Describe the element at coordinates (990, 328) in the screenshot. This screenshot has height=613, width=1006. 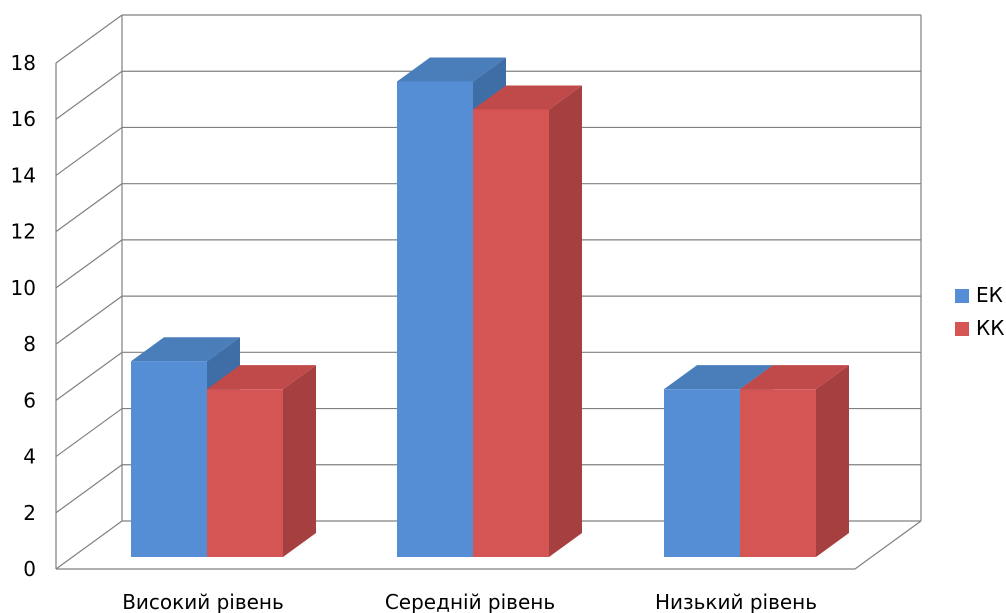
I see `legend-label: КК` at that location.